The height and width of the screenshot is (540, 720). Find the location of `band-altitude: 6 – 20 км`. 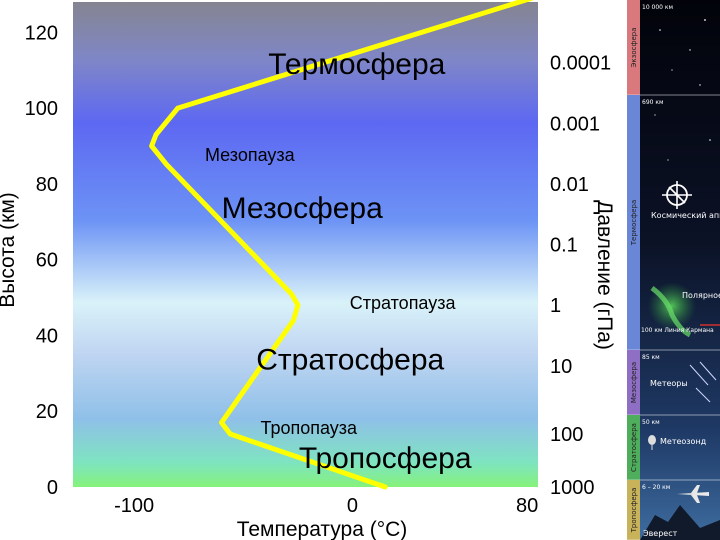

band-altitude: 6 – 20 км is located at coordinates (656, 487).